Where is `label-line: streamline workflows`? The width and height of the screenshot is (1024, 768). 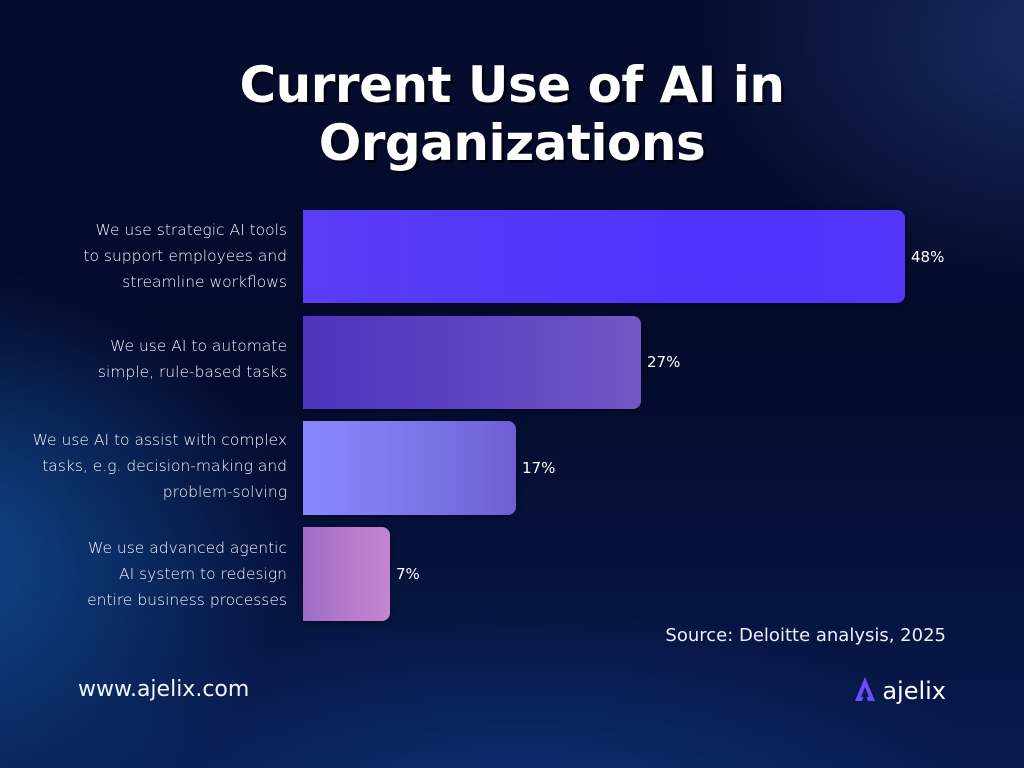 label-line: streamline workflows is located at coordinates (204, 282).